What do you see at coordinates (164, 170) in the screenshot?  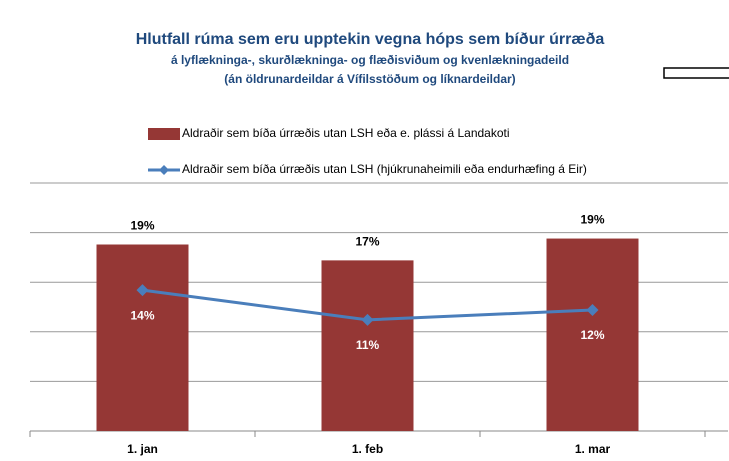 I see `legend-marker` at bounding box center [164, 170].